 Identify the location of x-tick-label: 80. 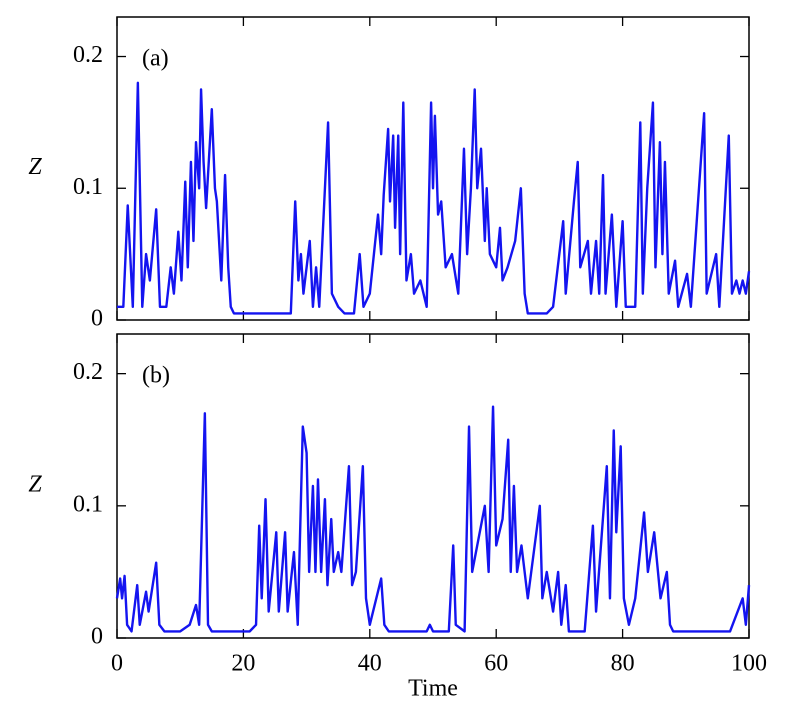
(623, 664).